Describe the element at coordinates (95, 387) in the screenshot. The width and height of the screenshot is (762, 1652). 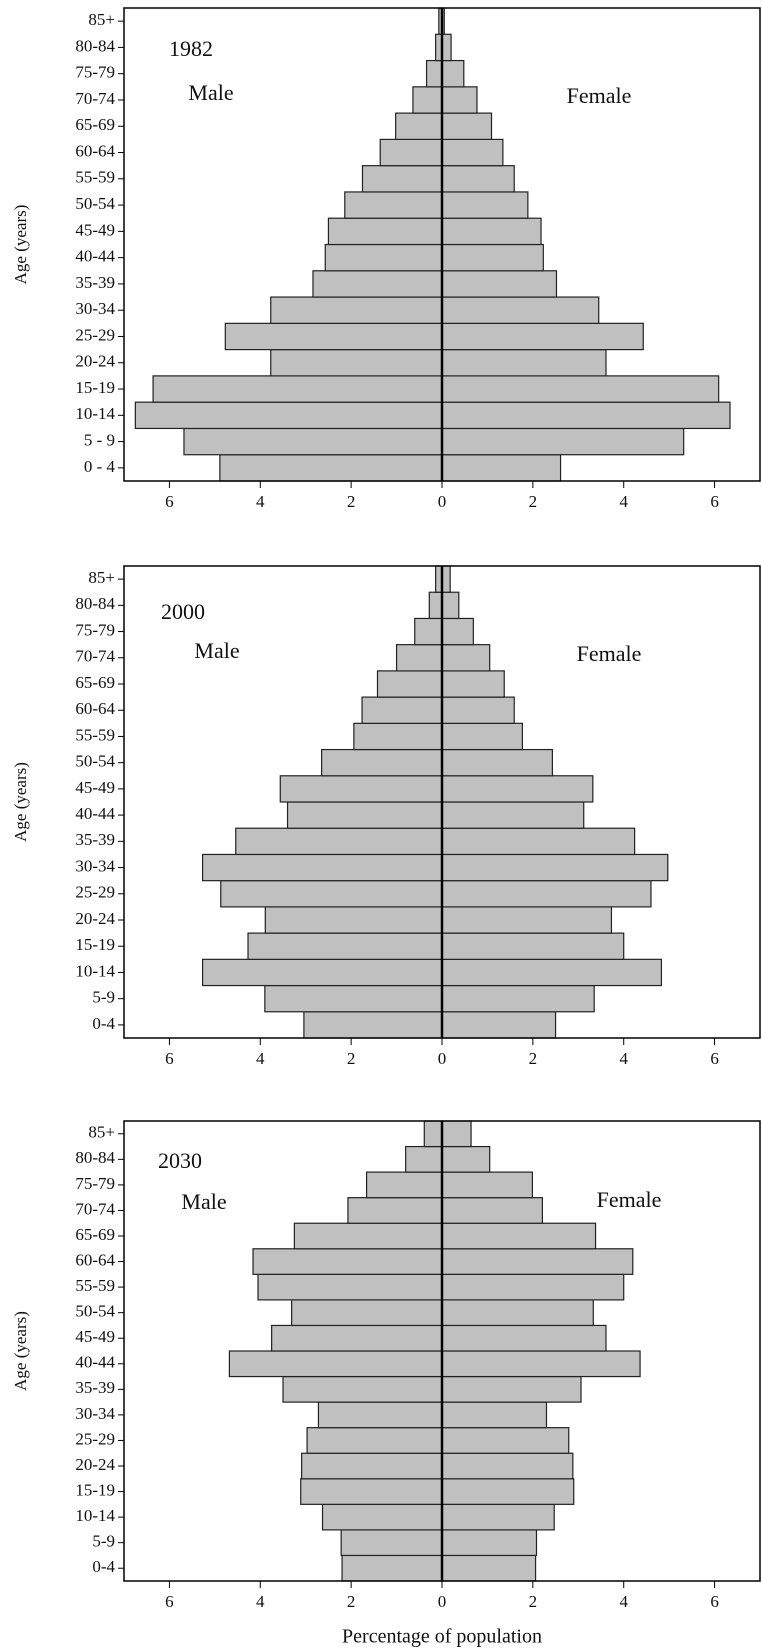
I see `y-tick-label: 15-19` at that location.